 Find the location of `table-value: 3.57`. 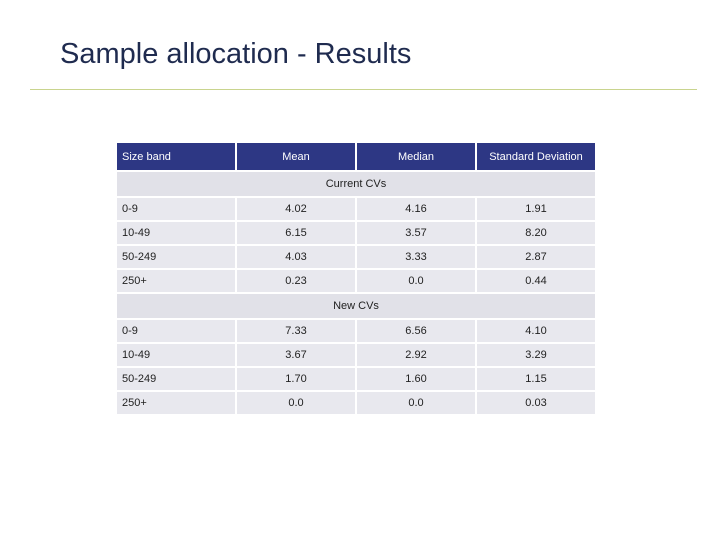

table-value: 3.57 is located at coordinates (416, 233).